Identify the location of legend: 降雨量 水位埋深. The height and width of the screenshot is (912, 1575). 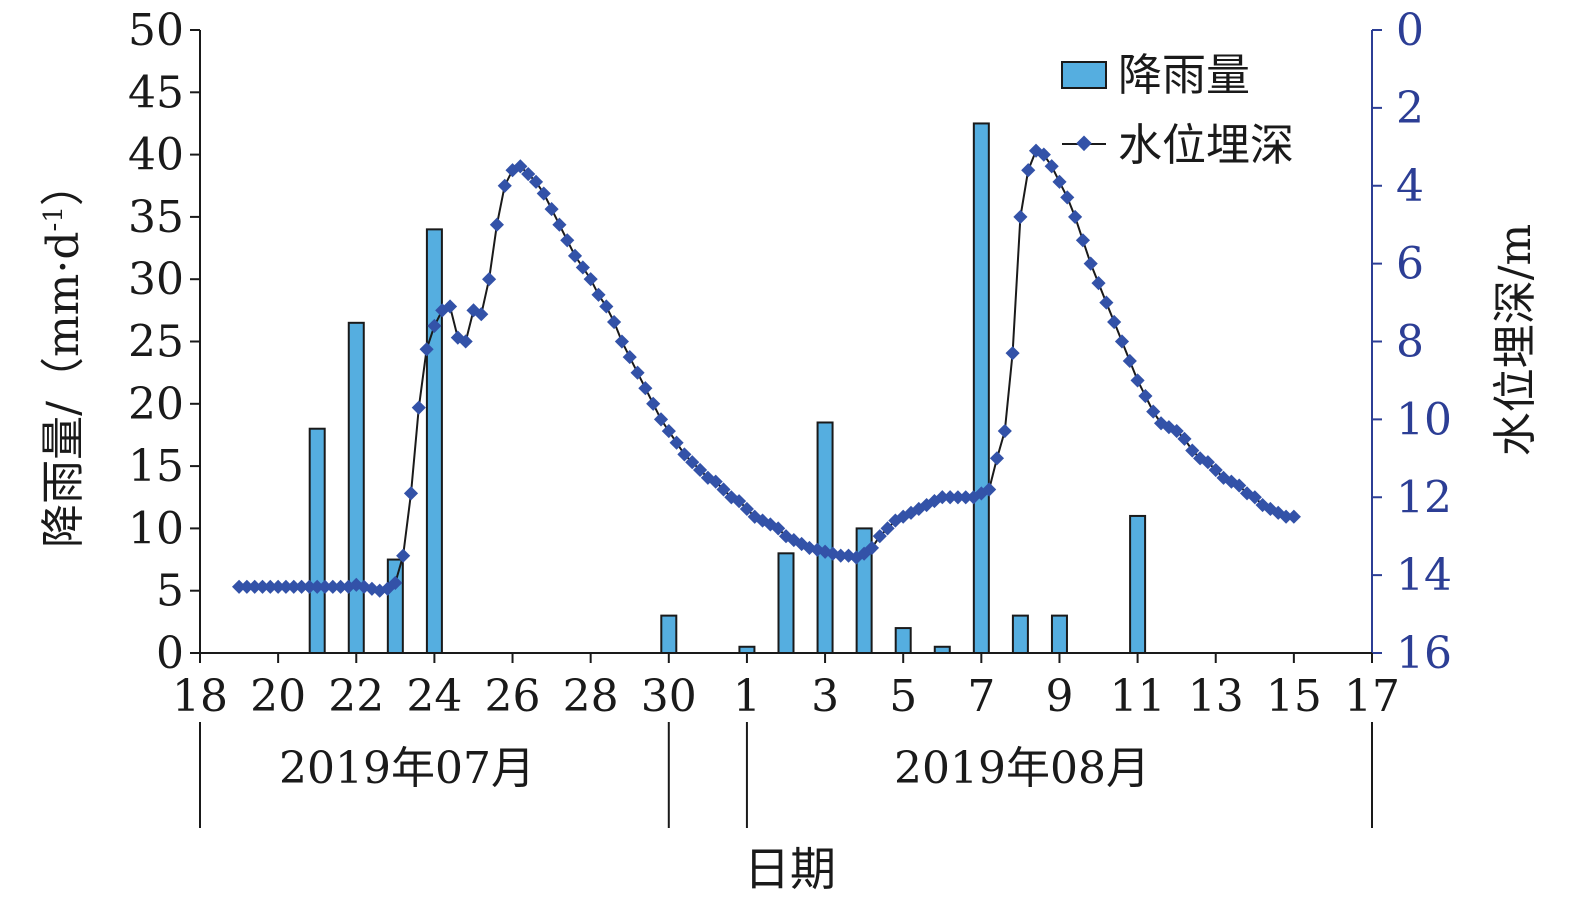
(1177, 110).